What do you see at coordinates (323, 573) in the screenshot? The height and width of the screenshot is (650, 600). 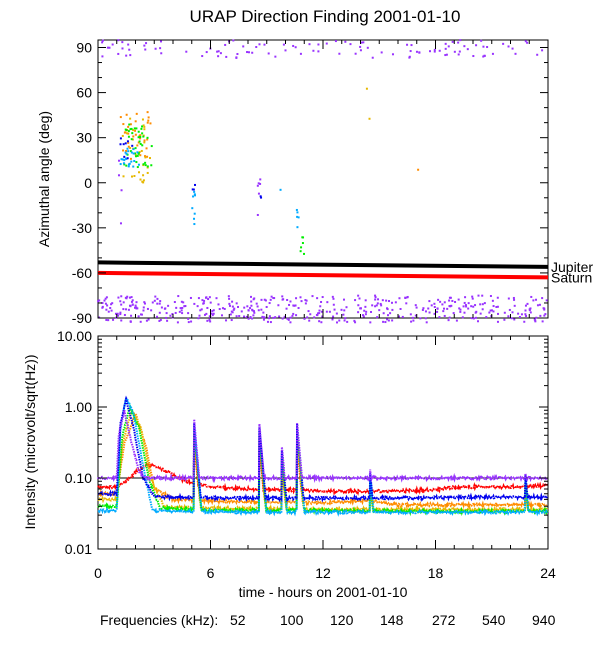 I see `x-tick-label: 12` at bounding box center [323, 573].